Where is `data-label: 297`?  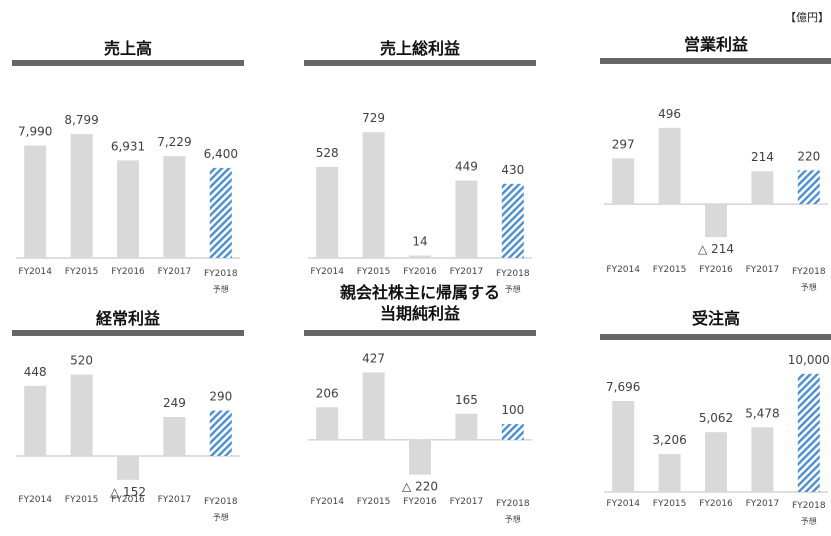 data-label: 297 is located at coordinates (623, 144).